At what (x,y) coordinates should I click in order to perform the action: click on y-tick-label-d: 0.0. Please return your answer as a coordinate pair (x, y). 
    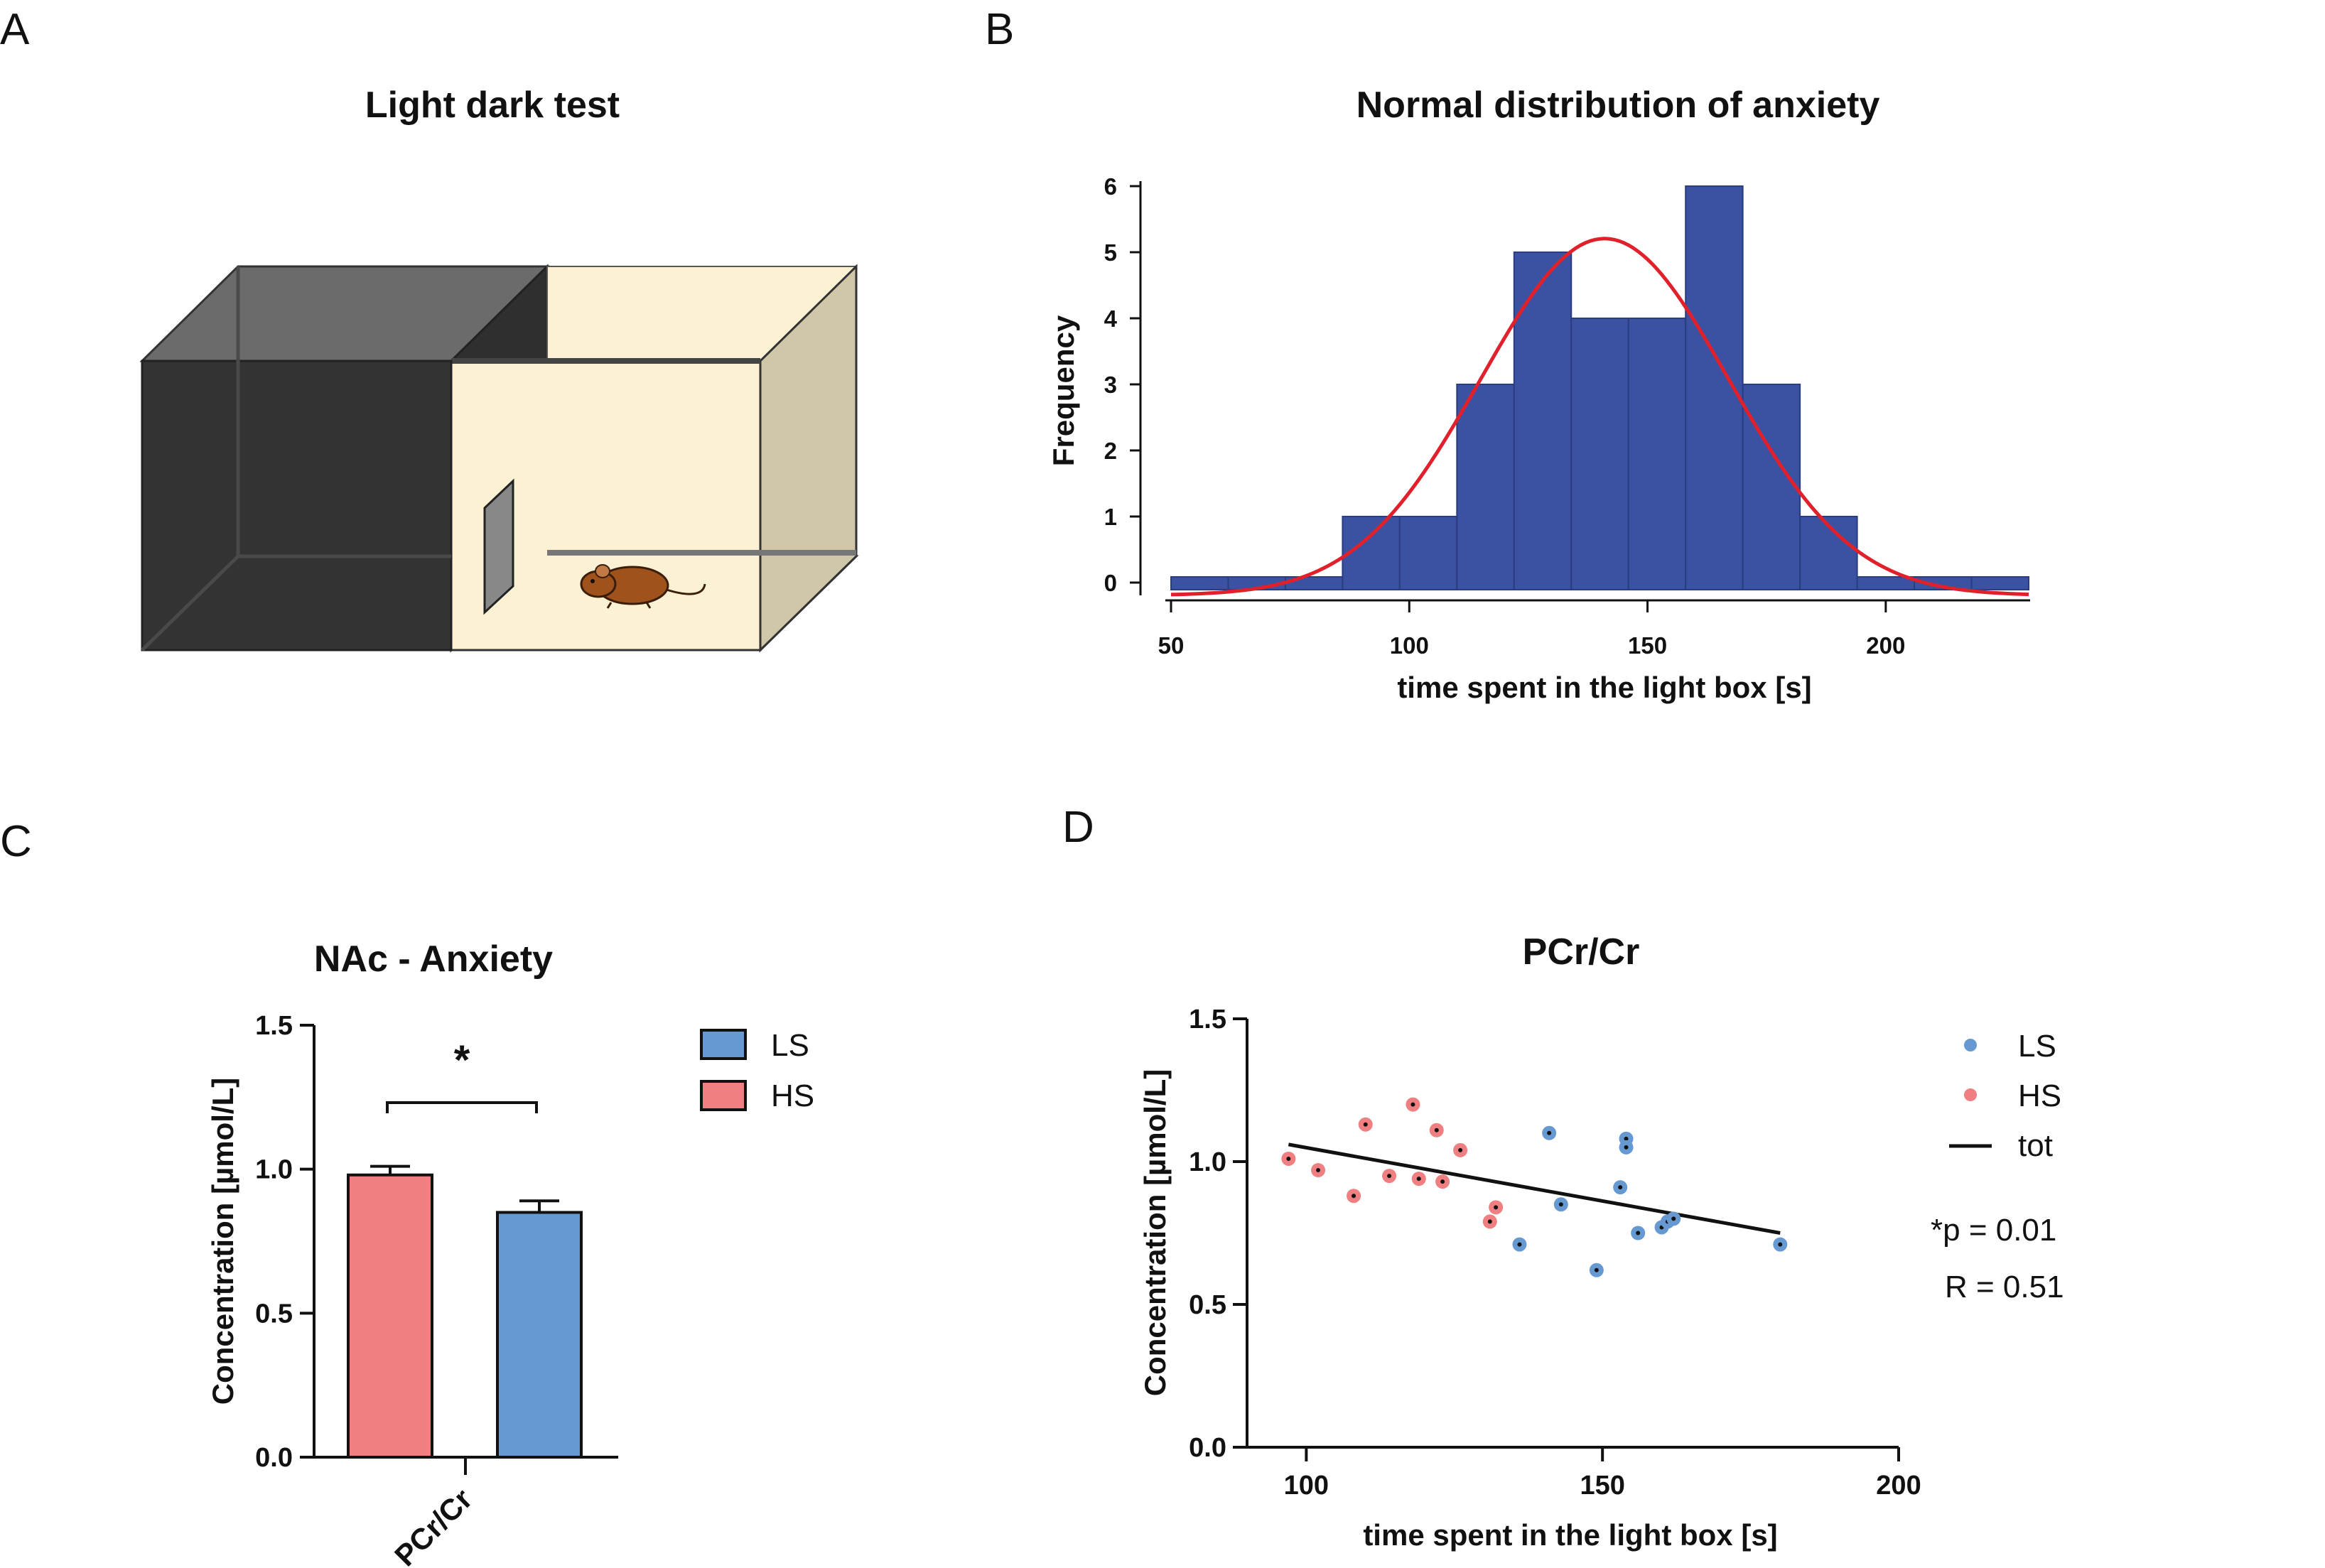
    Looking at the image, I should click on (1207, 1448).